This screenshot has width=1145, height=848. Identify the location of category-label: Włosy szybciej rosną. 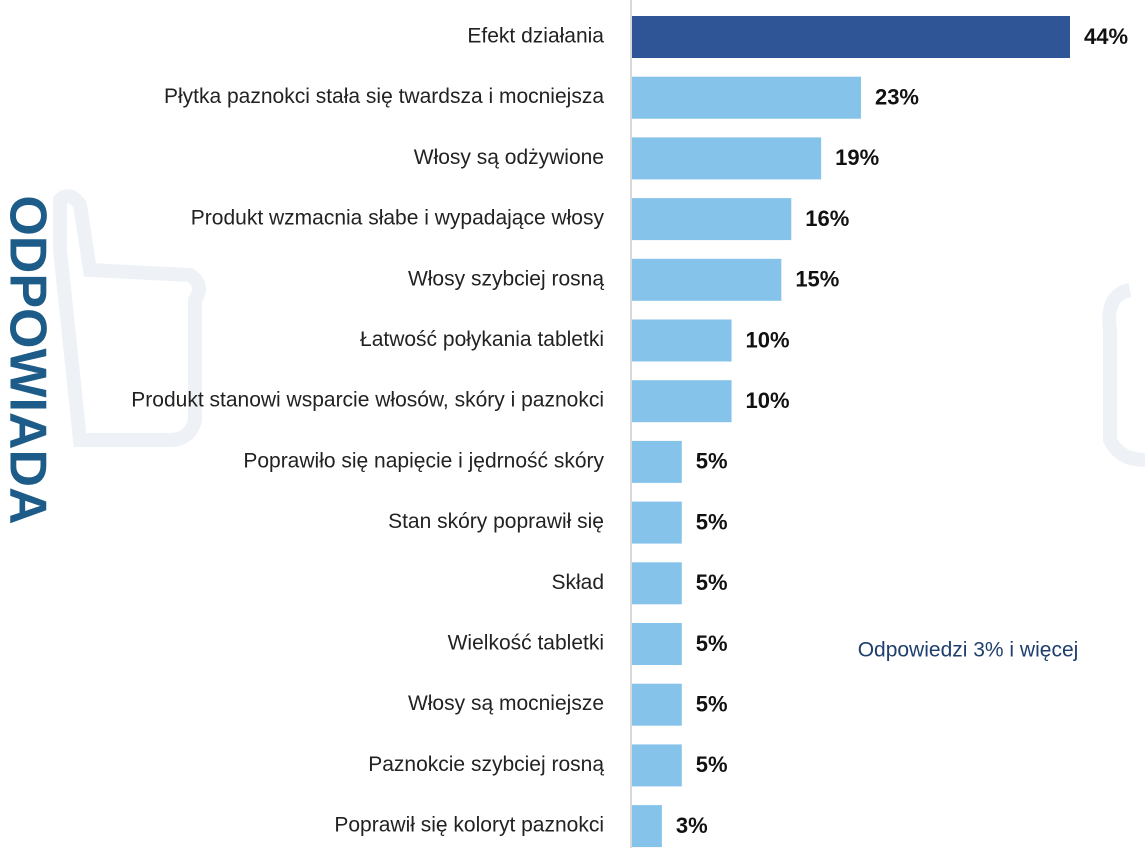
(506, 278).